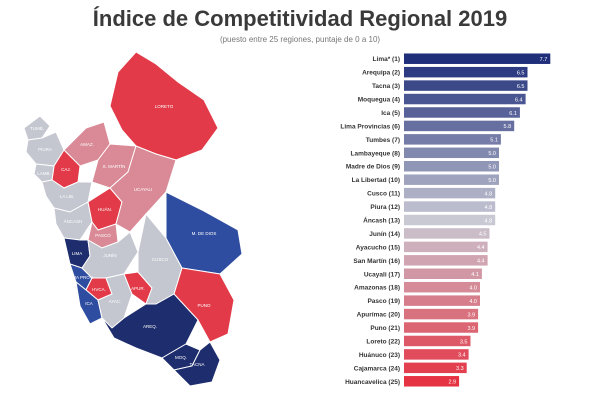  What do you see at coordinates (379, 100) in the screenshot?
I see `category-label: Moquegua (4)` at bounding box center [379, 100].